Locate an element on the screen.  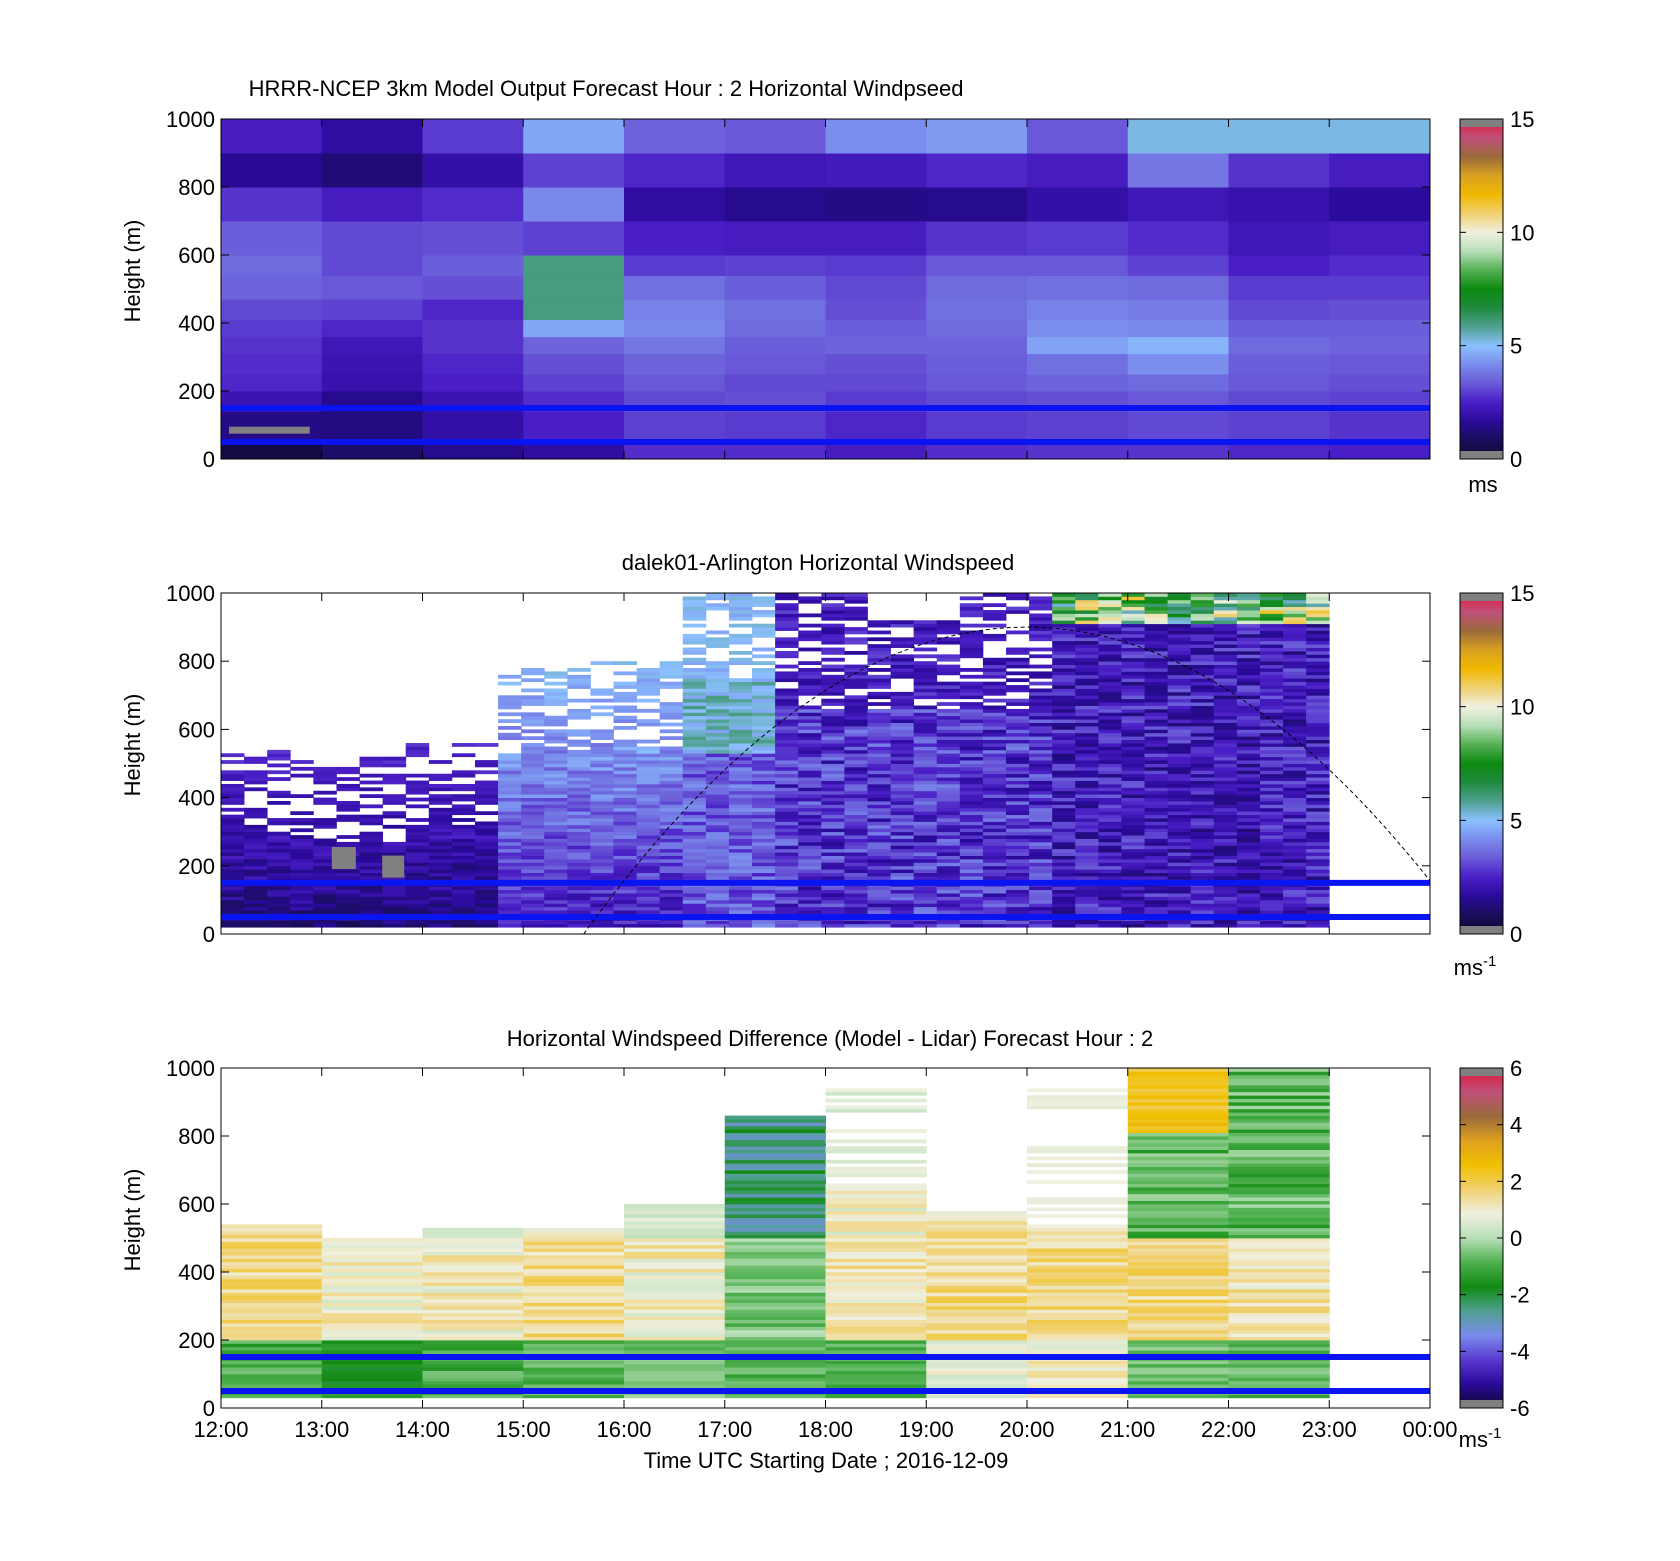
colorbar-gradient is located at coordinates (1481, 763).